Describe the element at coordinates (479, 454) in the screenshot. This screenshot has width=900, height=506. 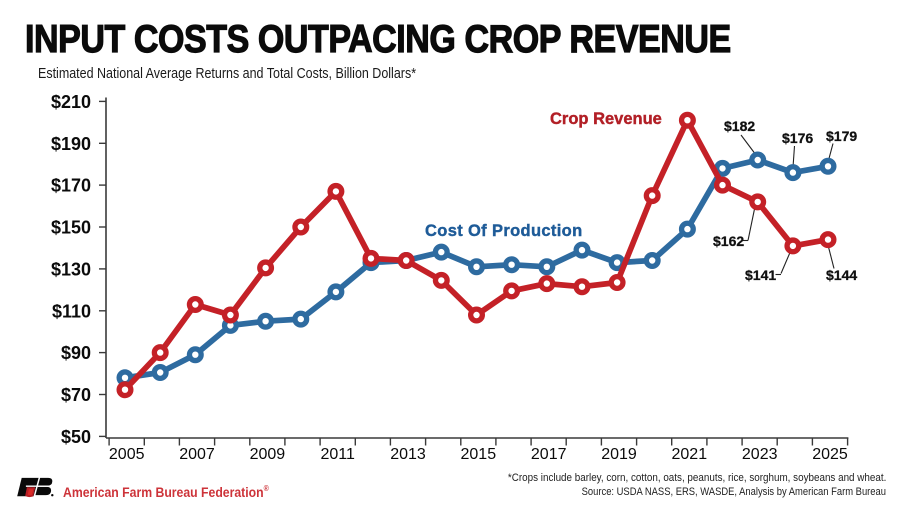
I see `svg-text: 2015` at that location.